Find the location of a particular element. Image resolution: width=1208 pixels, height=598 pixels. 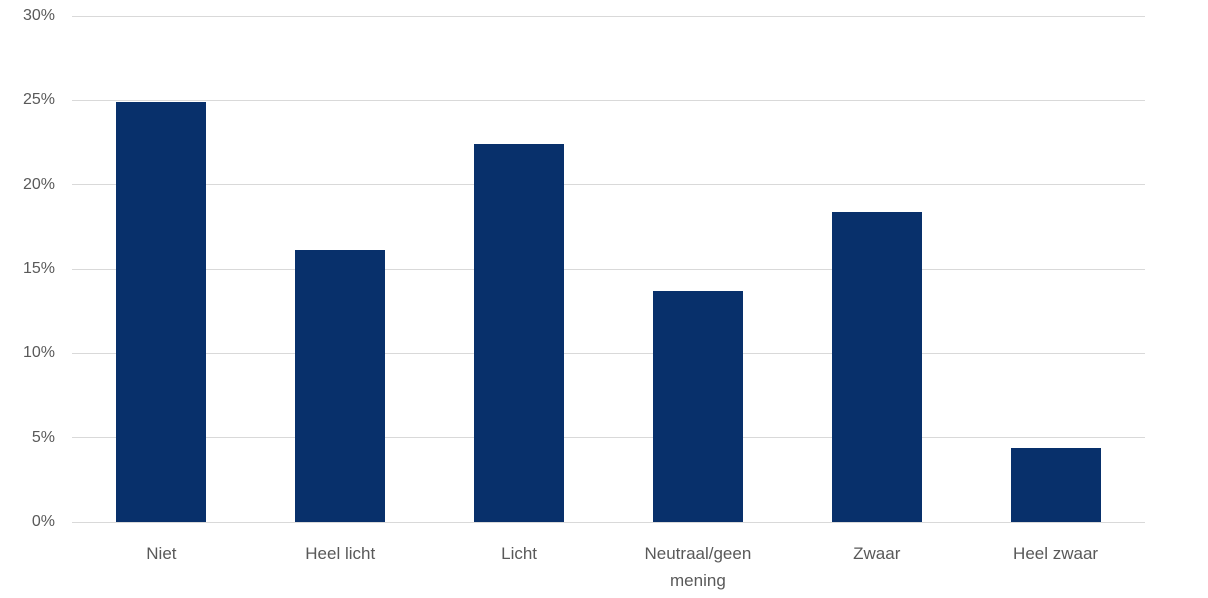

y-axis-tick-label: 25% is located at coordinates (38, 100).